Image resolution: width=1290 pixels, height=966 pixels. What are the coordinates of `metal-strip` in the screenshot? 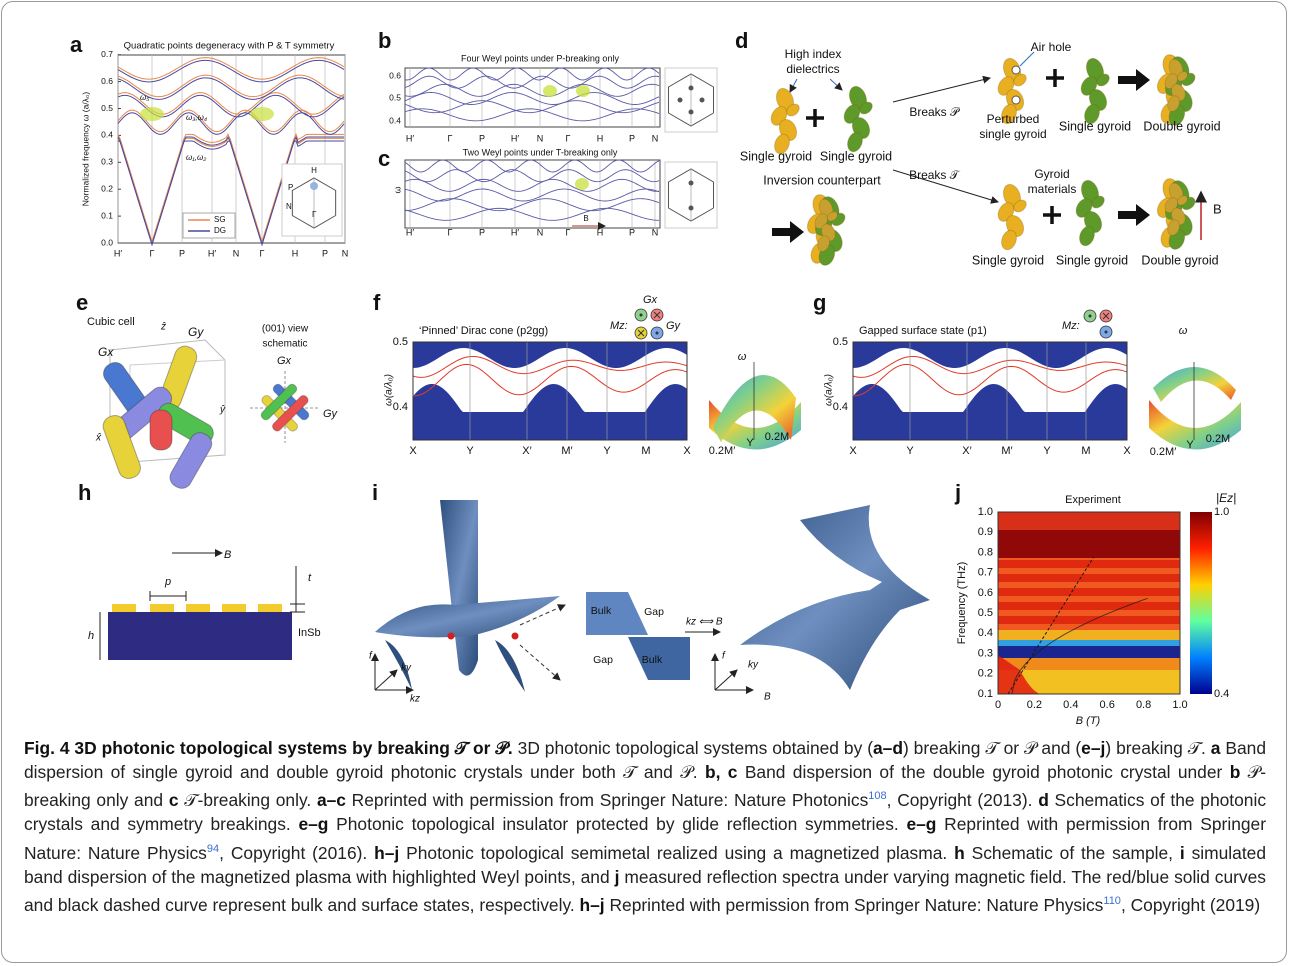 It's located at (234, 608).